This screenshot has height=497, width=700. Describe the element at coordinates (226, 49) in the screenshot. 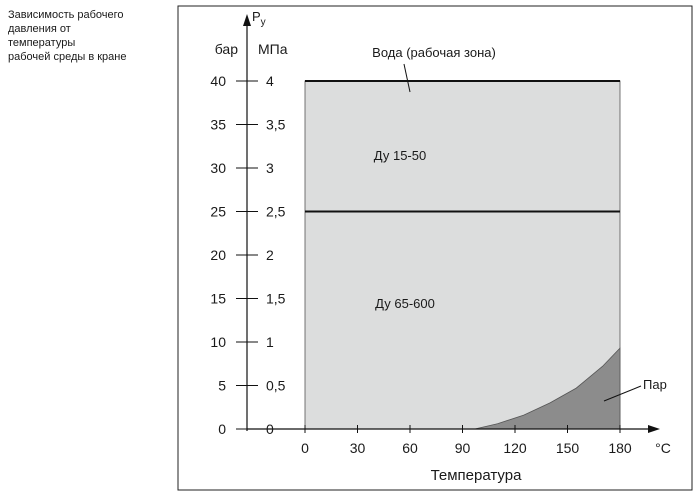

I see `y-unit-bar: бар` at that location.